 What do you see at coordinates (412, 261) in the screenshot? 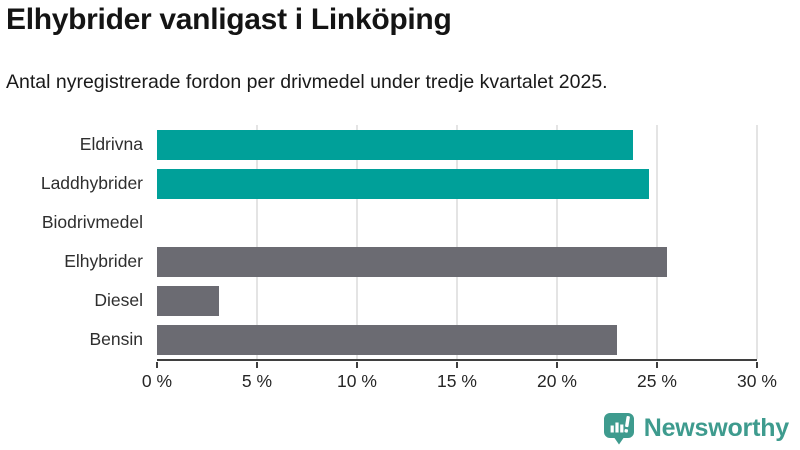
I see `bar-elhybrider` at bounding box center [412, 261].